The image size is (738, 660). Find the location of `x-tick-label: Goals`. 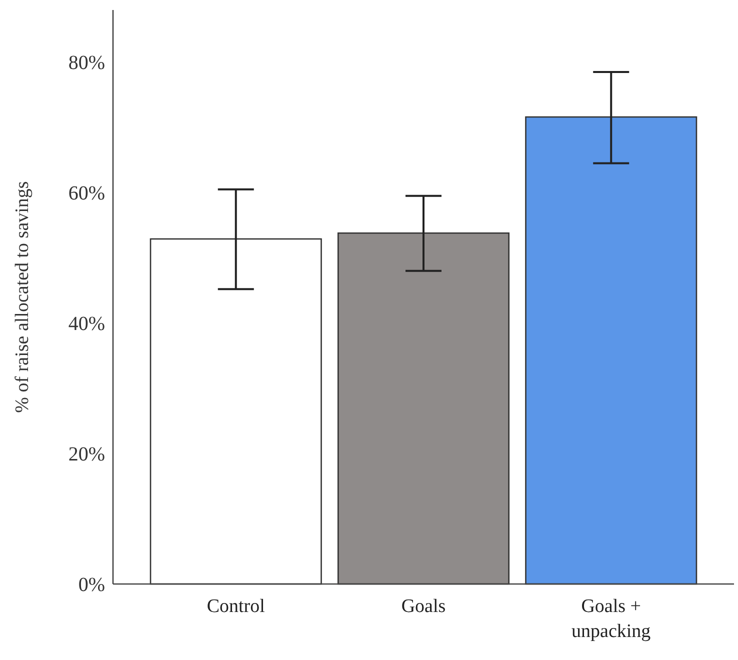

x-tick-label: Goals is located at coordinates (423, 606).